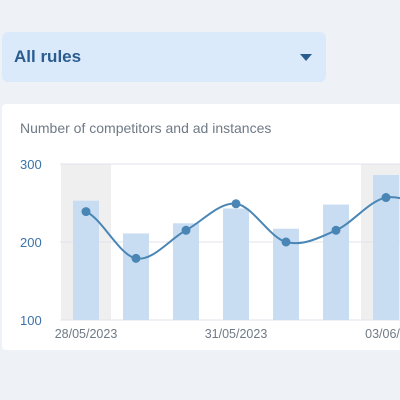 This screenshot has width=400, height=400. Describe the element at coordinates (31, 320) in the screenshot. I see `y-tick-label: 100` at that location.